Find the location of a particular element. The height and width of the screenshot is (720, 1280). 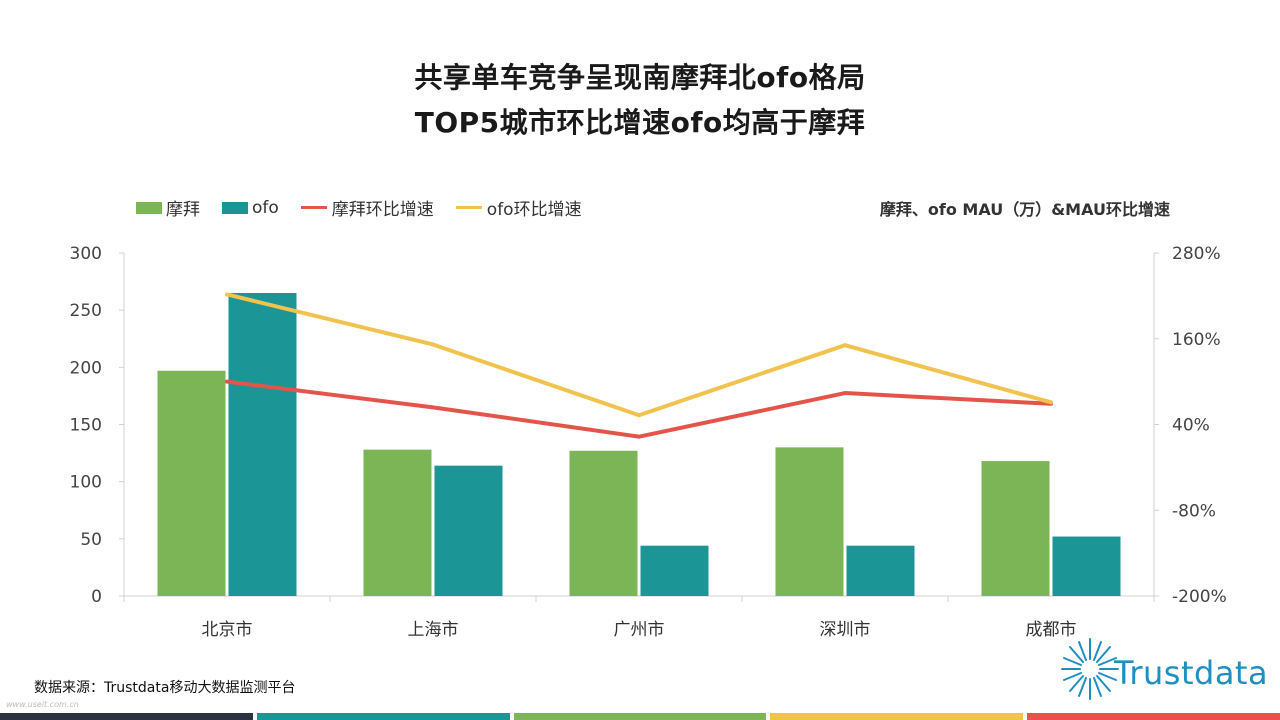

chart-subtitle: 摩拜、ofo MAU（万）&MAU环比增速 is located at coordinates (1024, 209).